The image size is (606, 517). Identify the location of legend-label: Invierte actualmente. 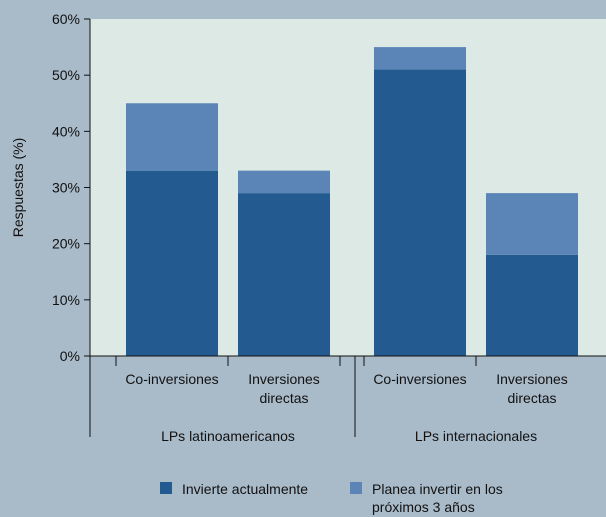
(245, 489).